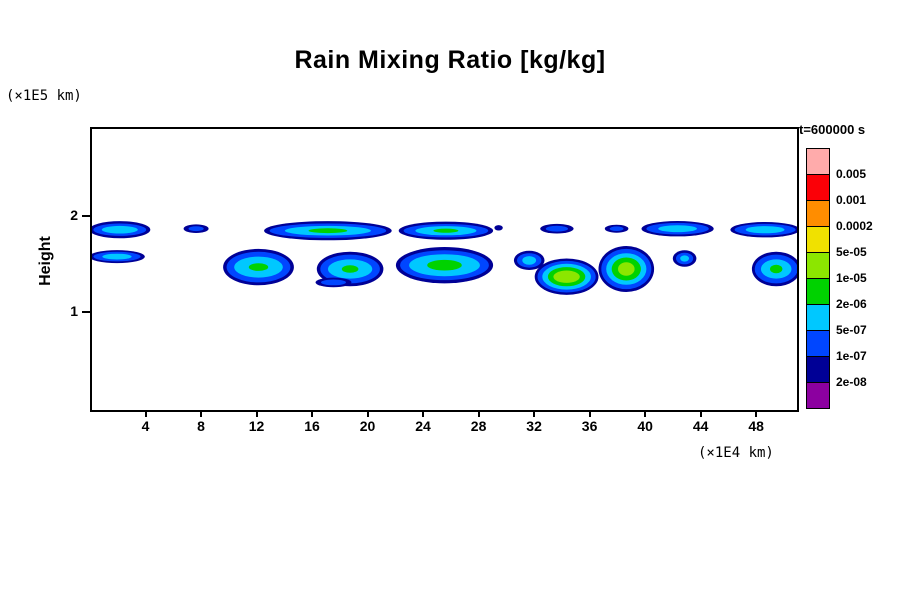 The width and height of the screenshot is (900, 600). I want to click on x-axis-unit-label: (×1E4 km), so click(736, 453).